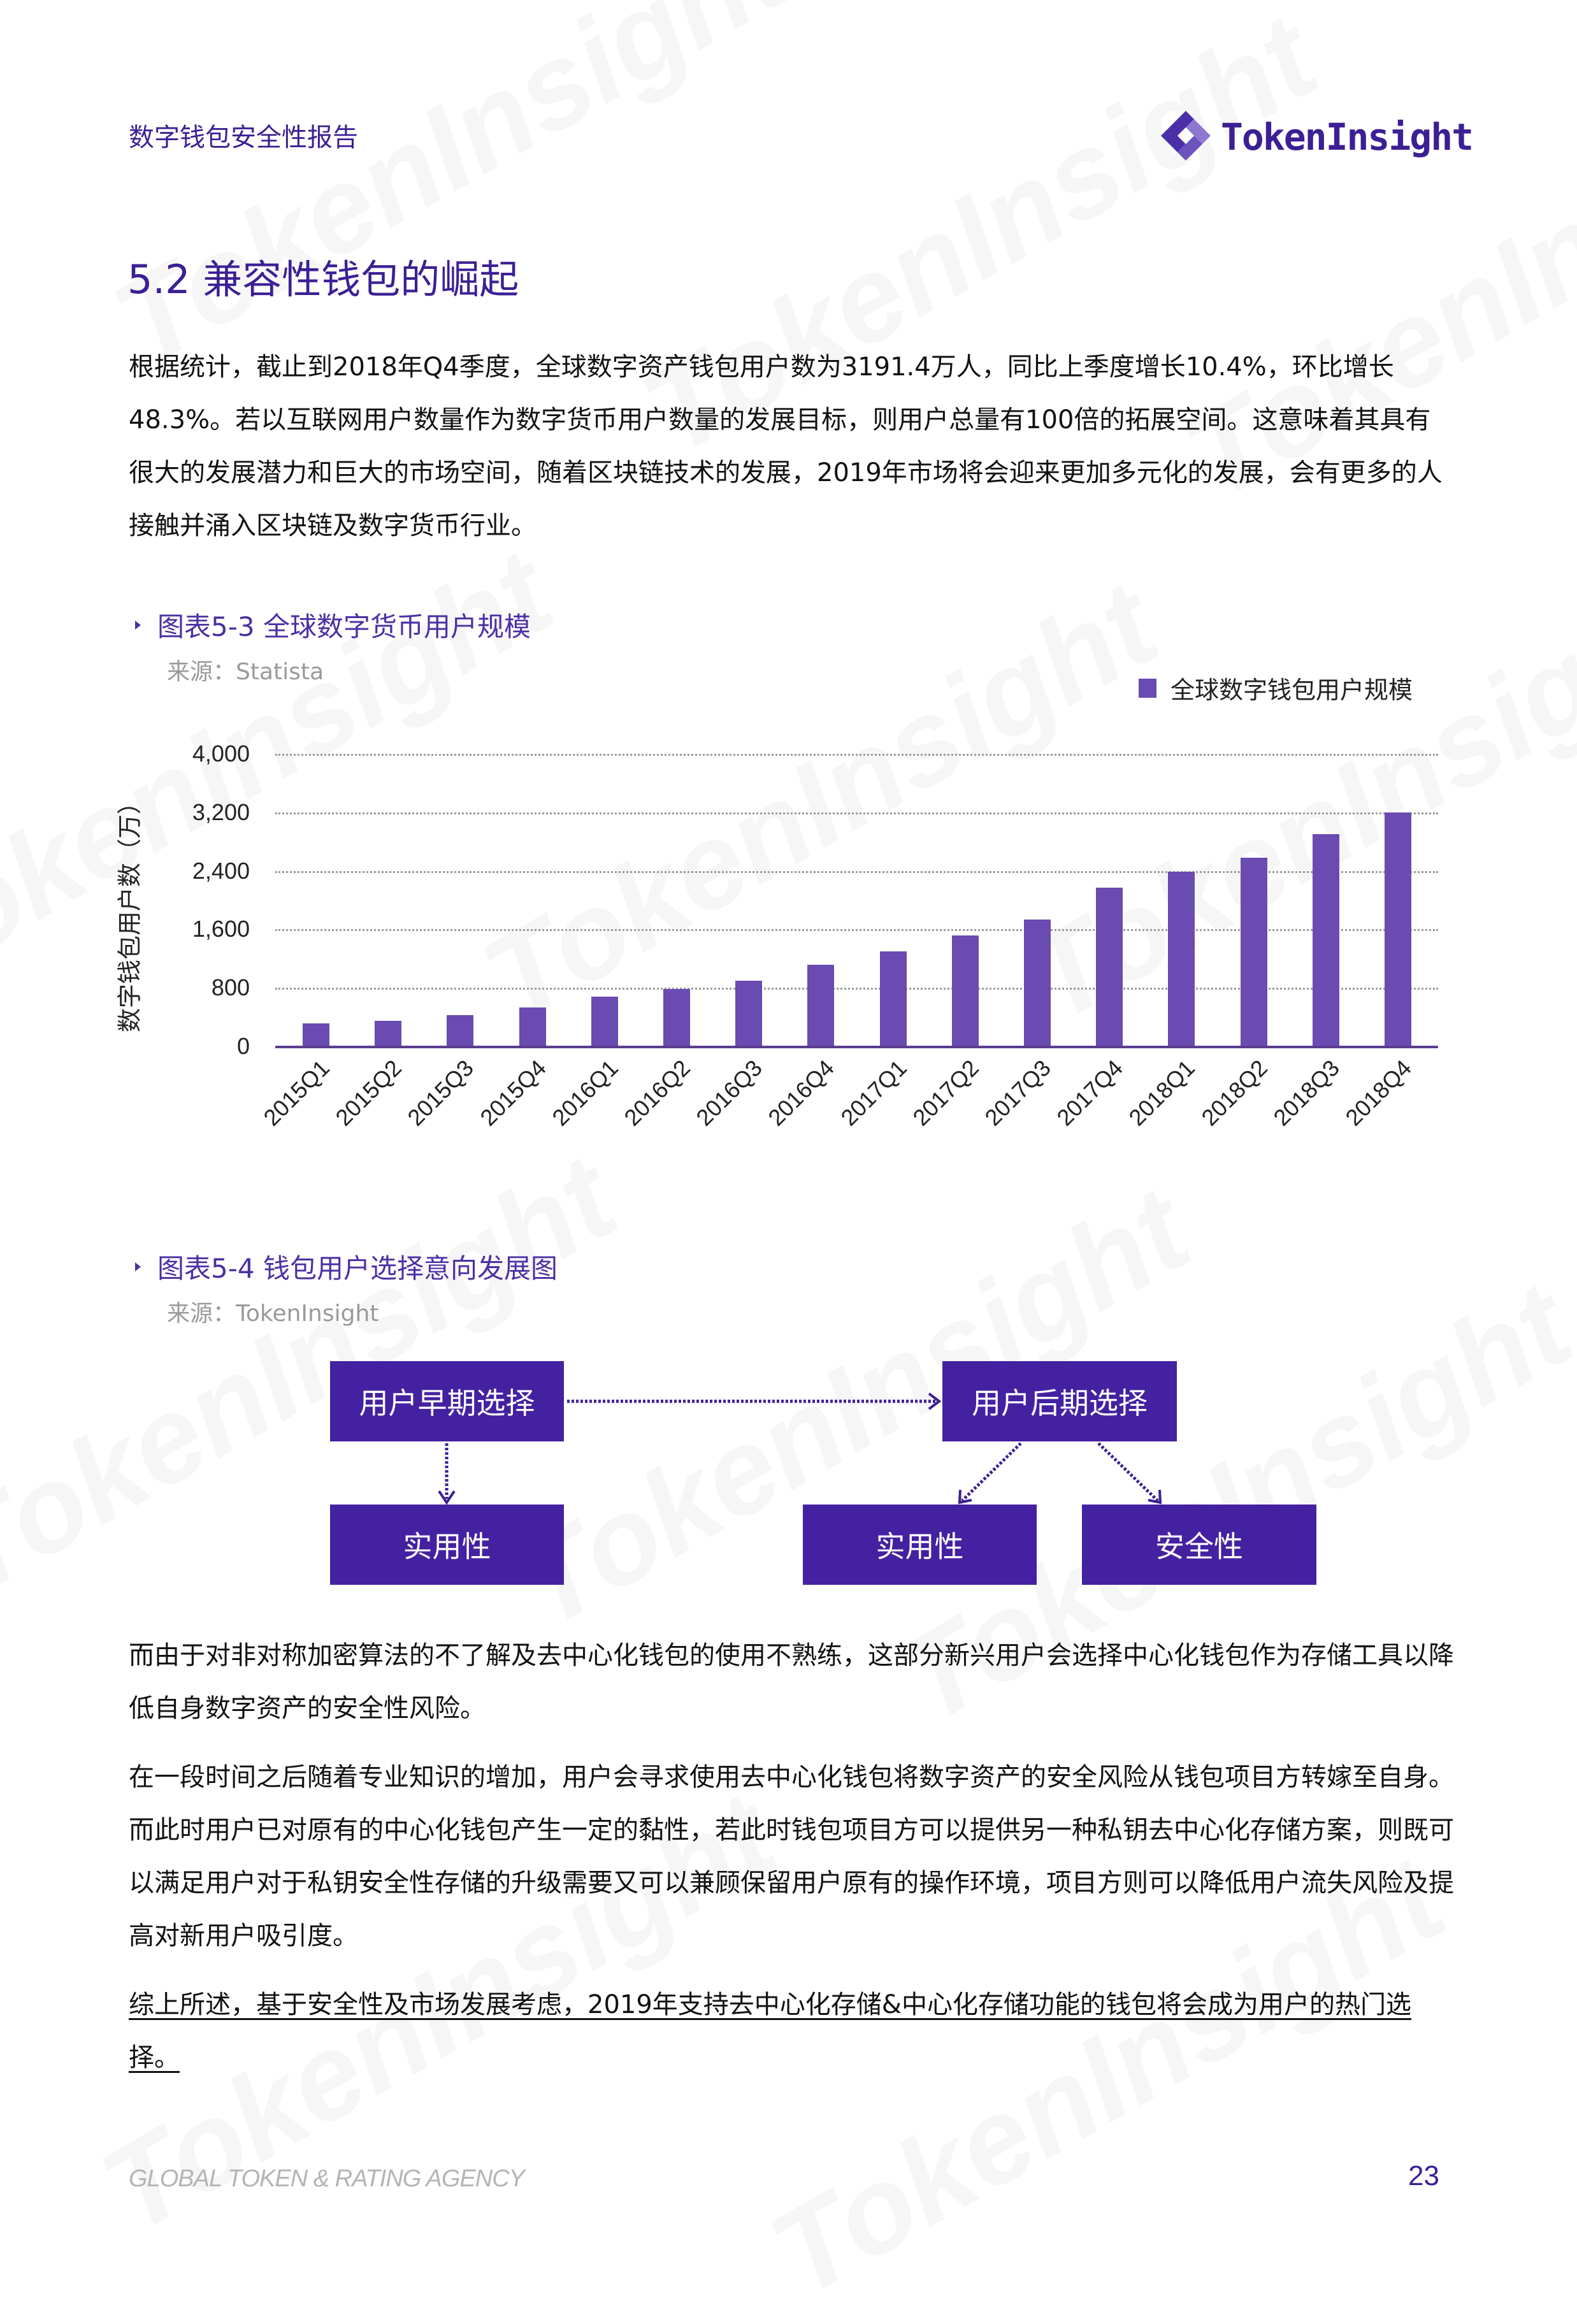  What do you see at coordinates (1291, 690) in the screenshot?
I see `legend-label: 全球数字钱包用户规模` at bounding box center [1291, 690].